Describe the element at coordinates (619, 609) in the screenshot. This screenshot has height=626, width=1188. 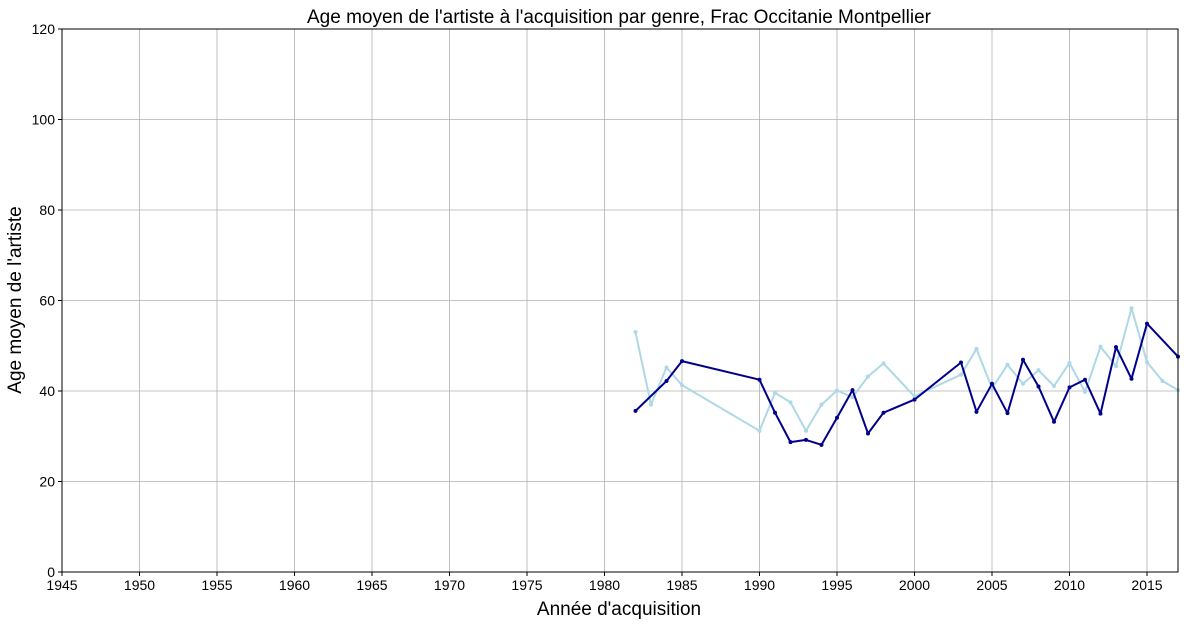
I see `x-axis-label: Année d'acquisition` at that location.